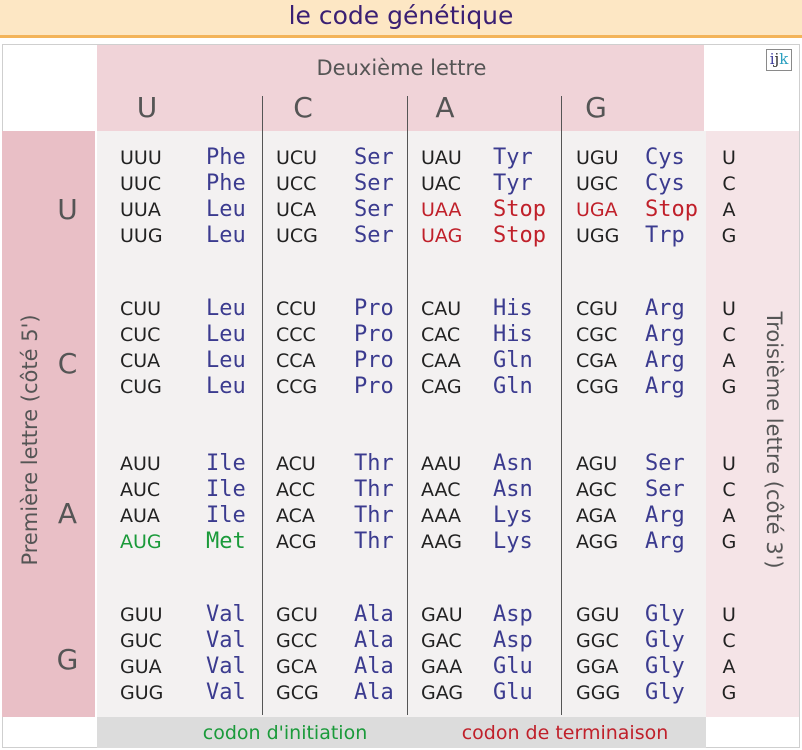 This screenshot has height=750, width=802. What do you see at coordinates (140, 516) in the screenshot?
I see `codon: AUA` at bounding box center [140, 516].